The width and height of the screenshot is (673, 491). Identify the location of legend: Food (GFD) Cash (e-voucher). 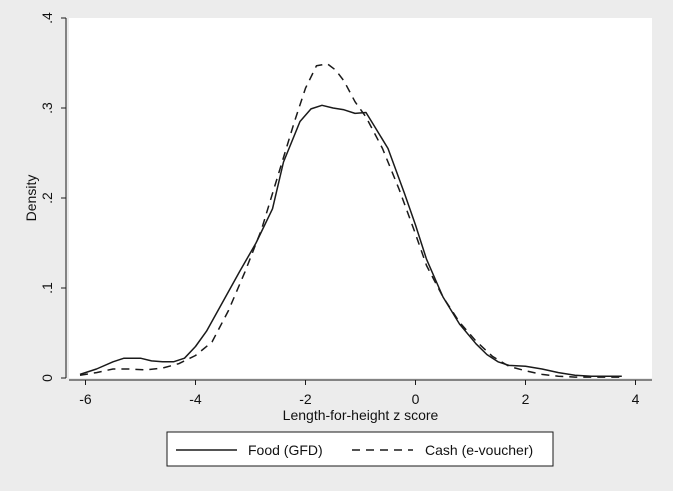
(360, 449).